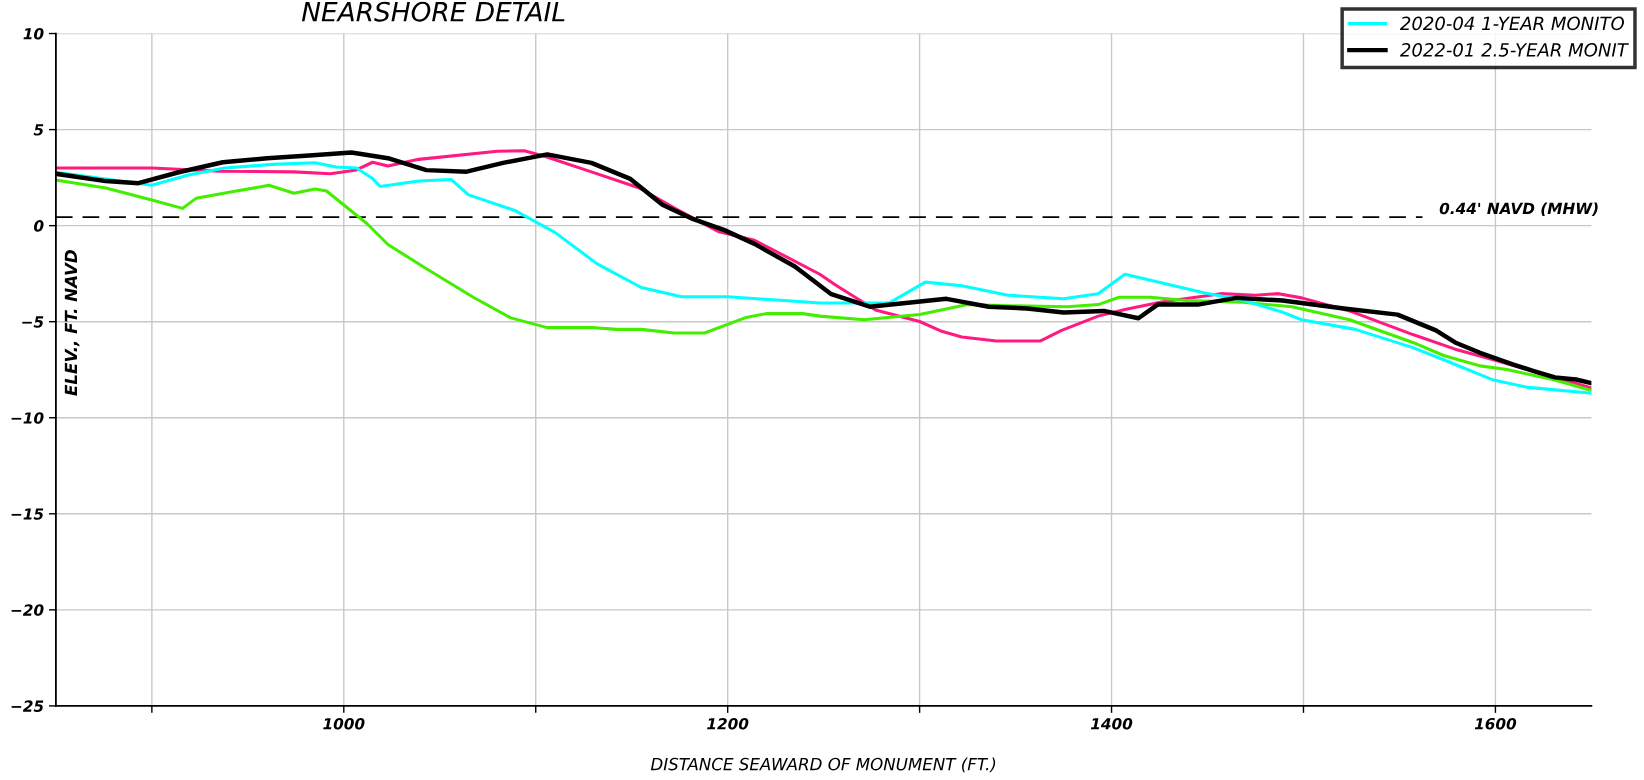 This screenshot has width=1644, height=780. I want to click on x-tick-label: 1400, so click(1111, 723).